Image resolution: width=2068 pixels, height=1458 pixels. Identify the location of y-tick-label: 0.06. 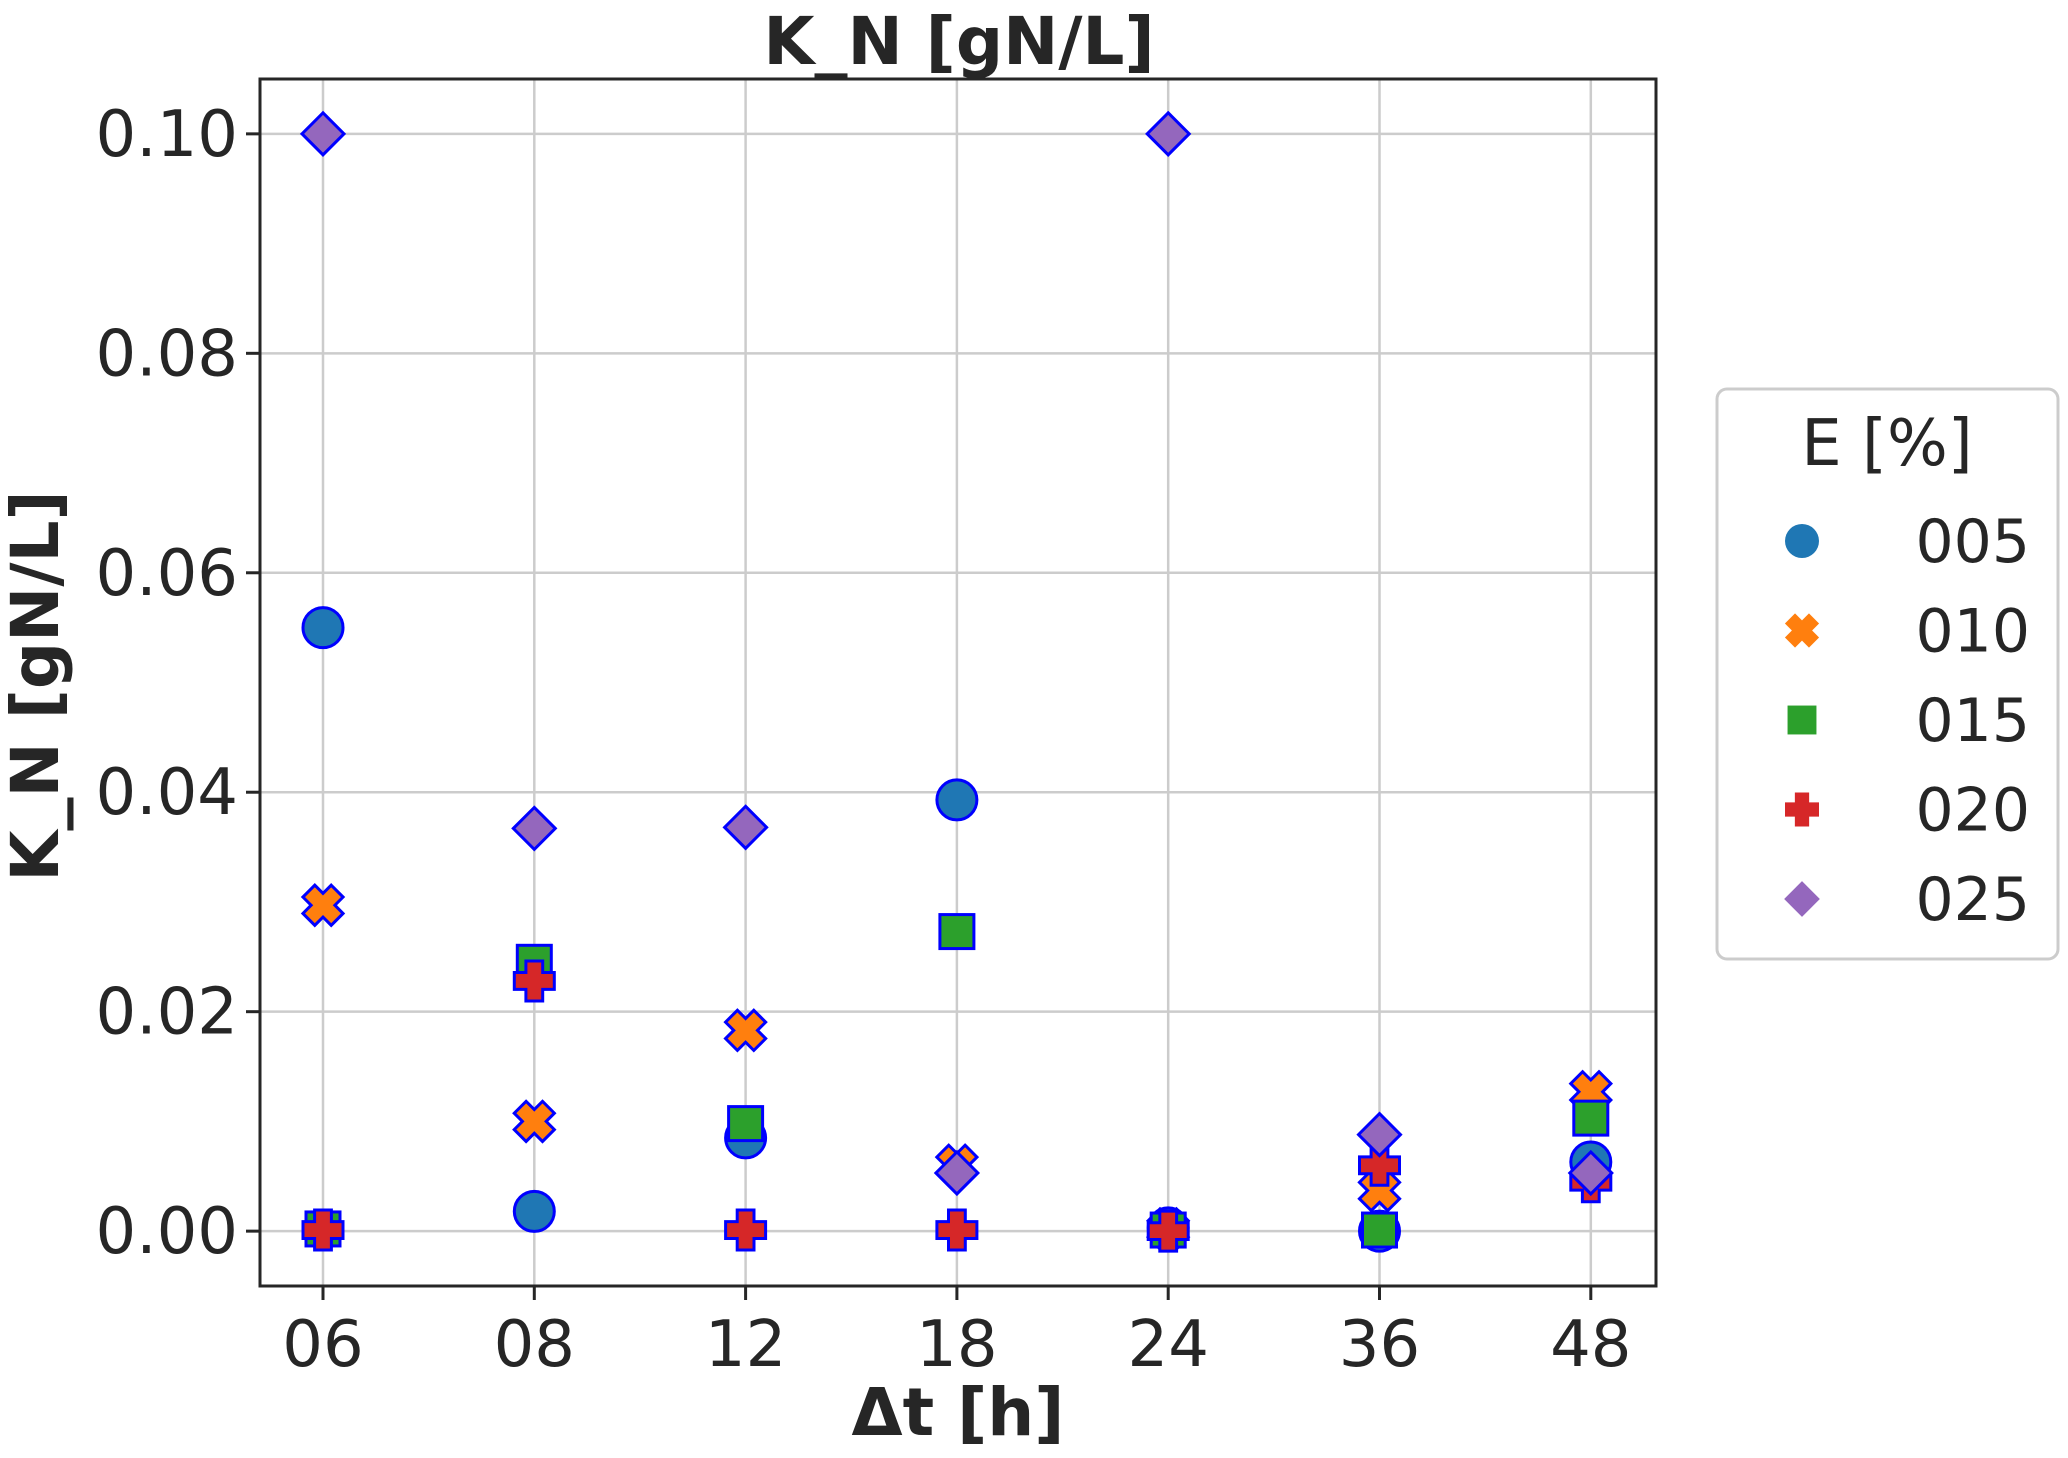
(167, 574).